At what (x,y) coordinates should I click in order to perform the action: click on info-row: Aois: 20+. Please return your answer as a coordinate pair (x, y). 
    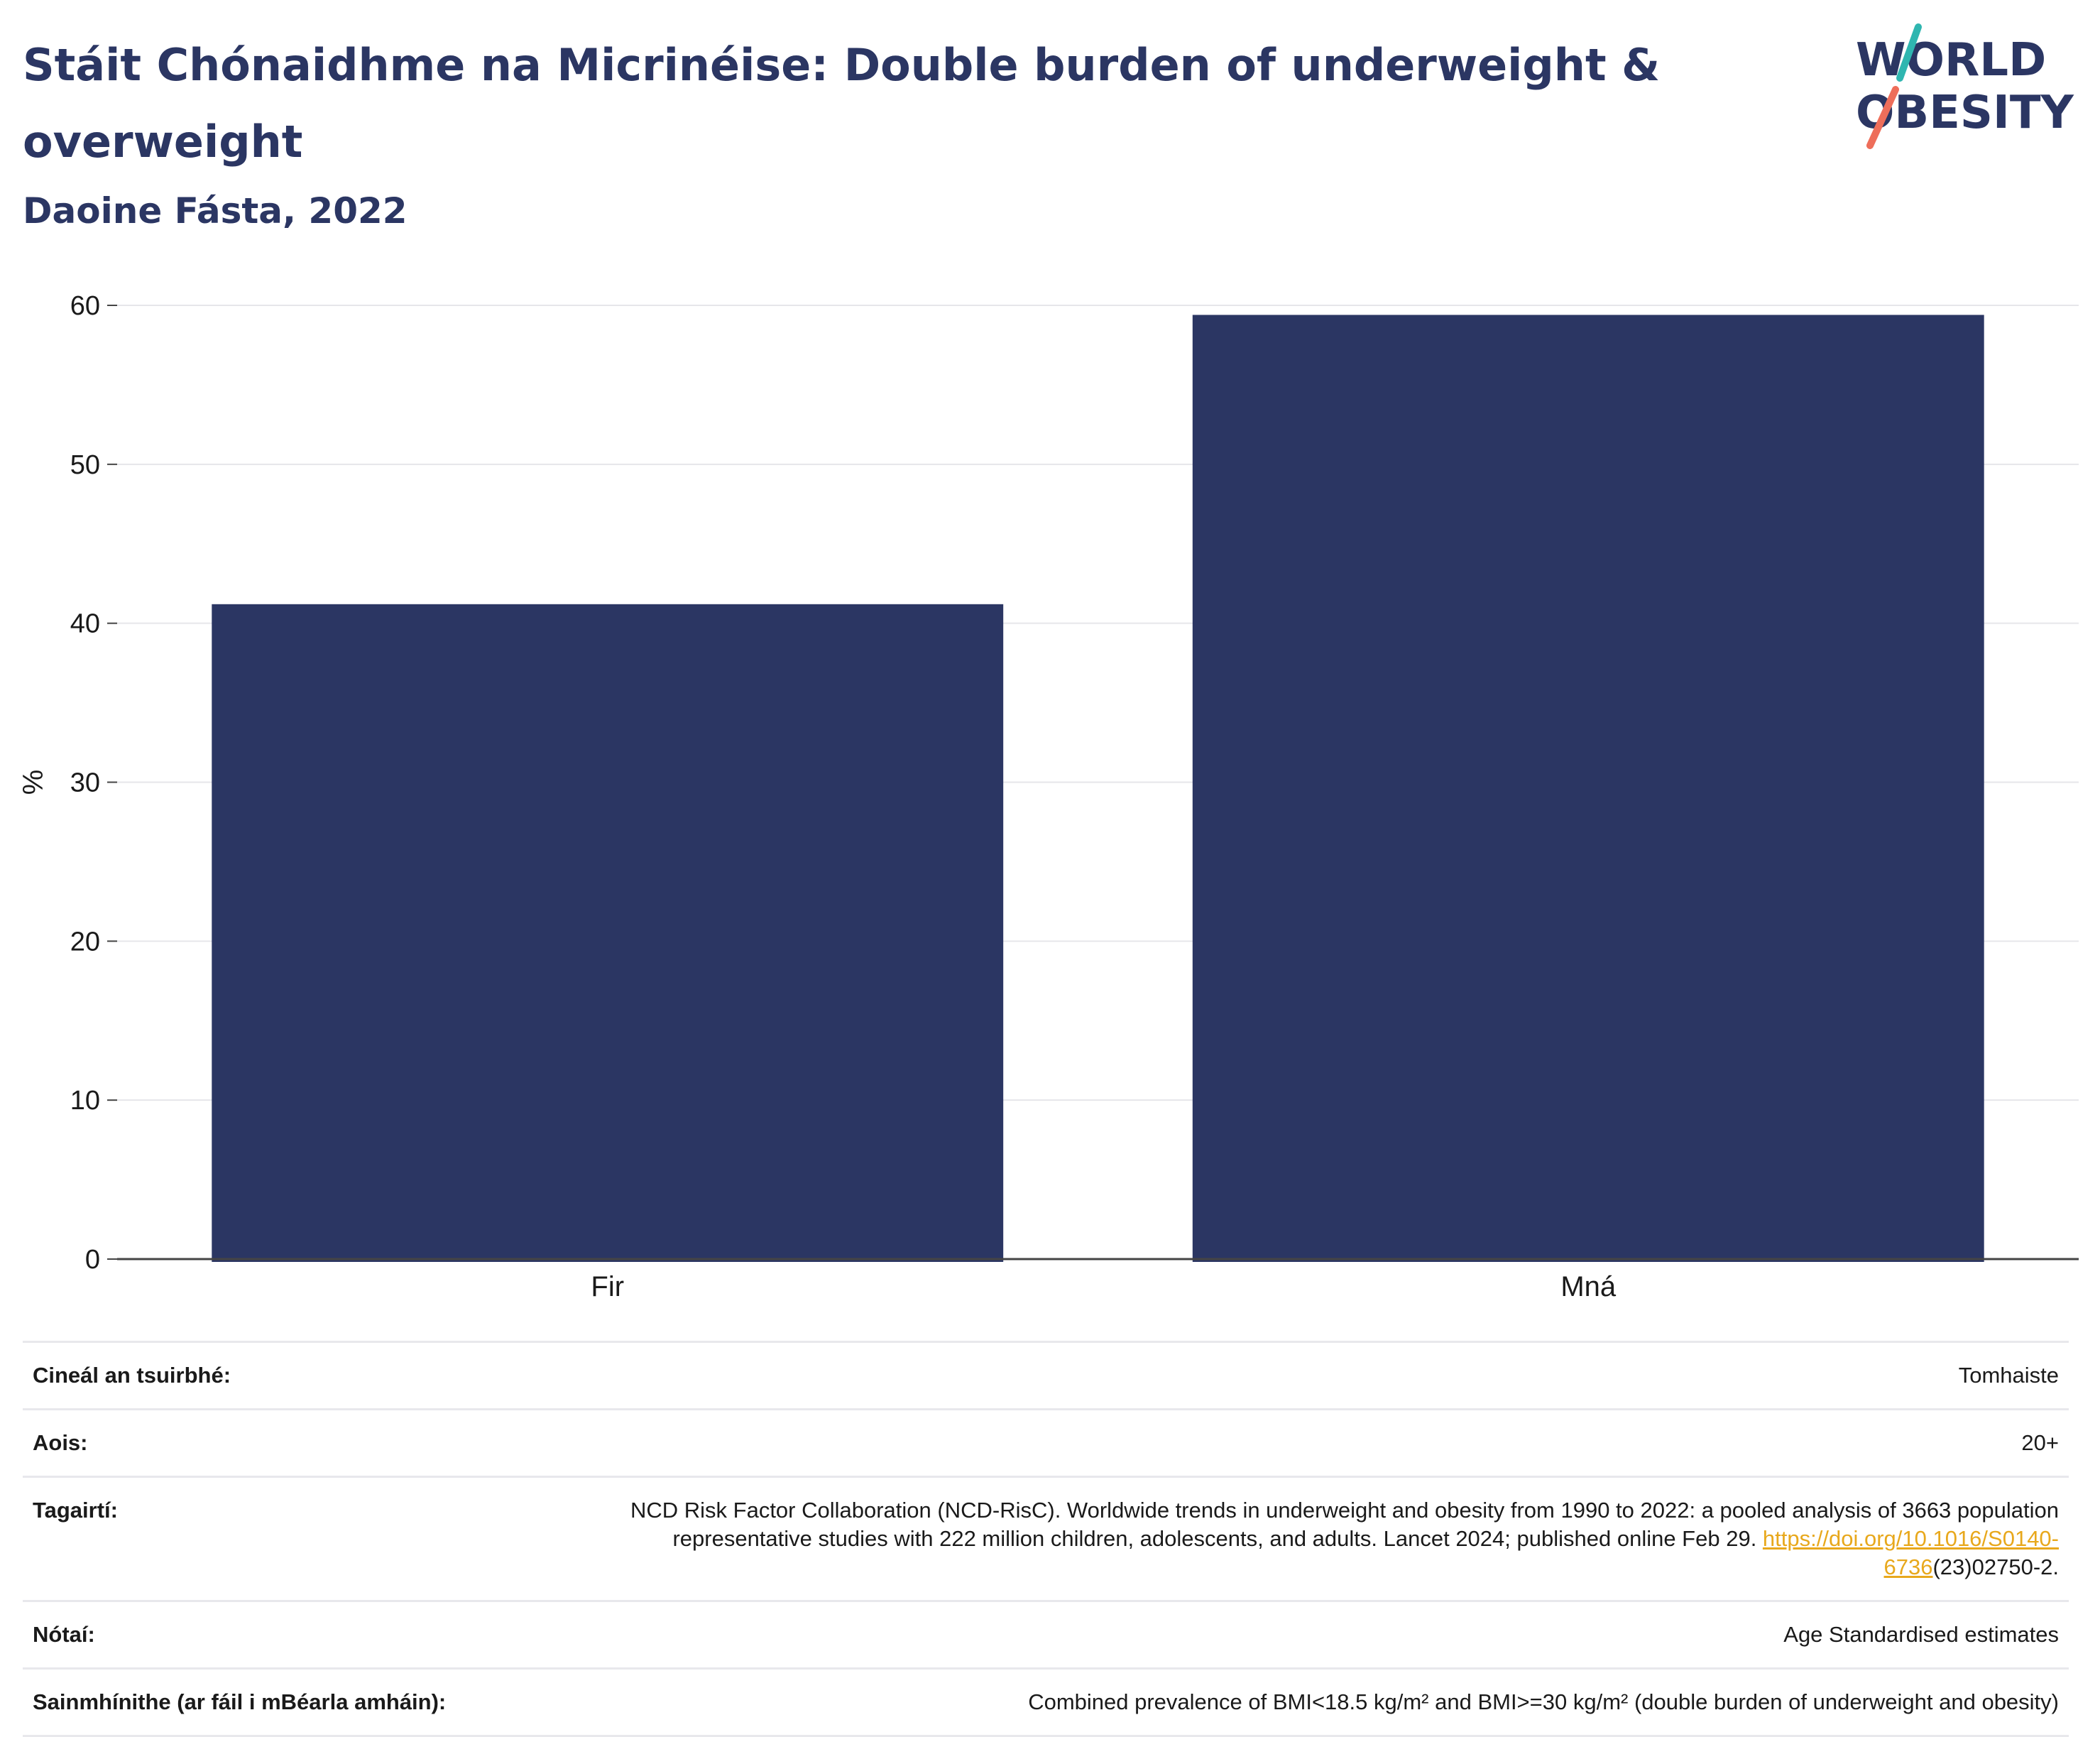
    Looking at the image, I should click on (1046, 1442).